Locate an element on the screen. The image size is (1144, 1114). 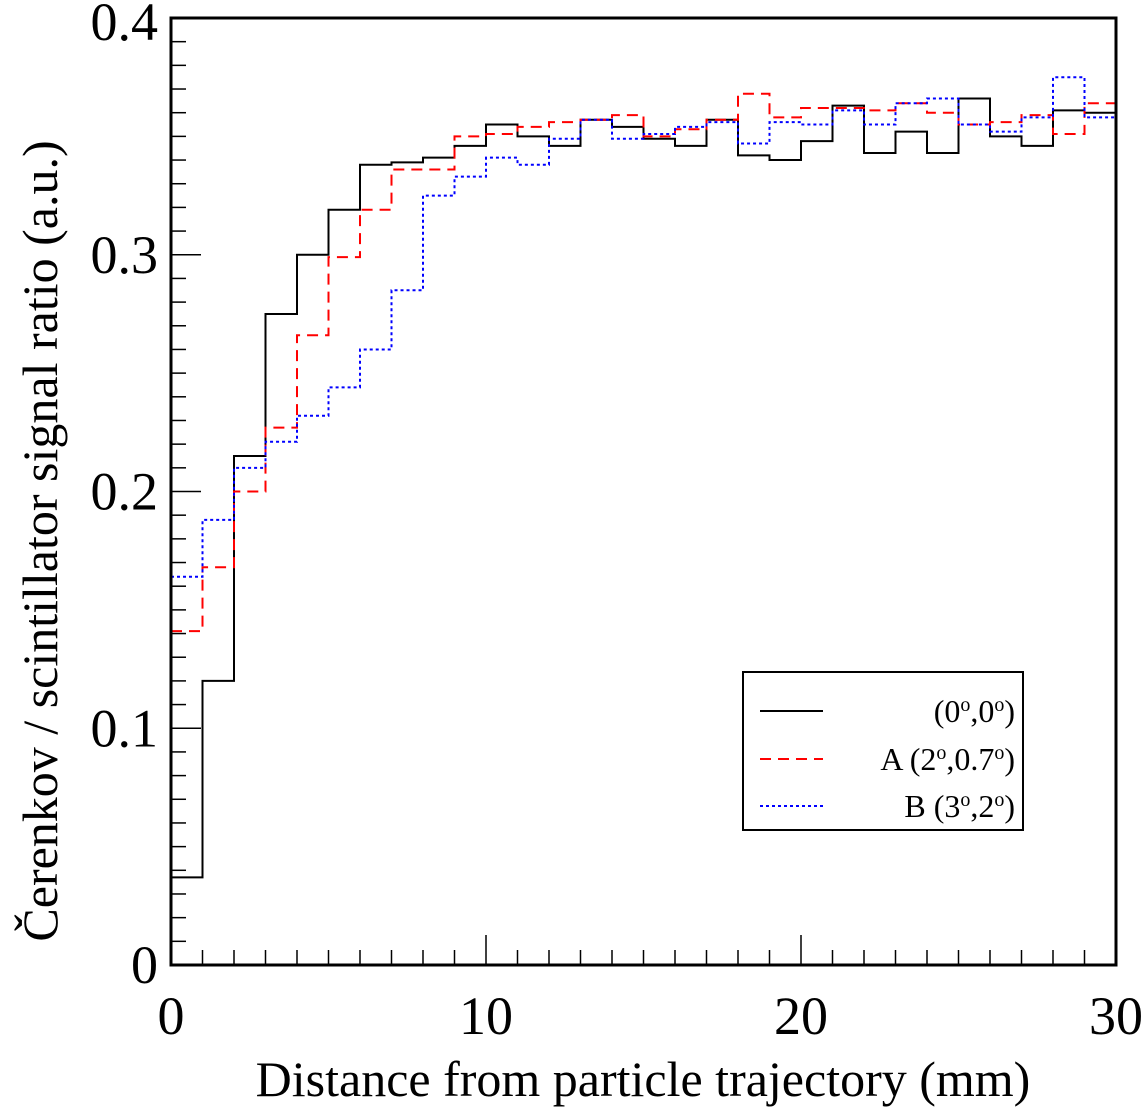
legend-label-part: ,2 is located at coordinates (982, 806).